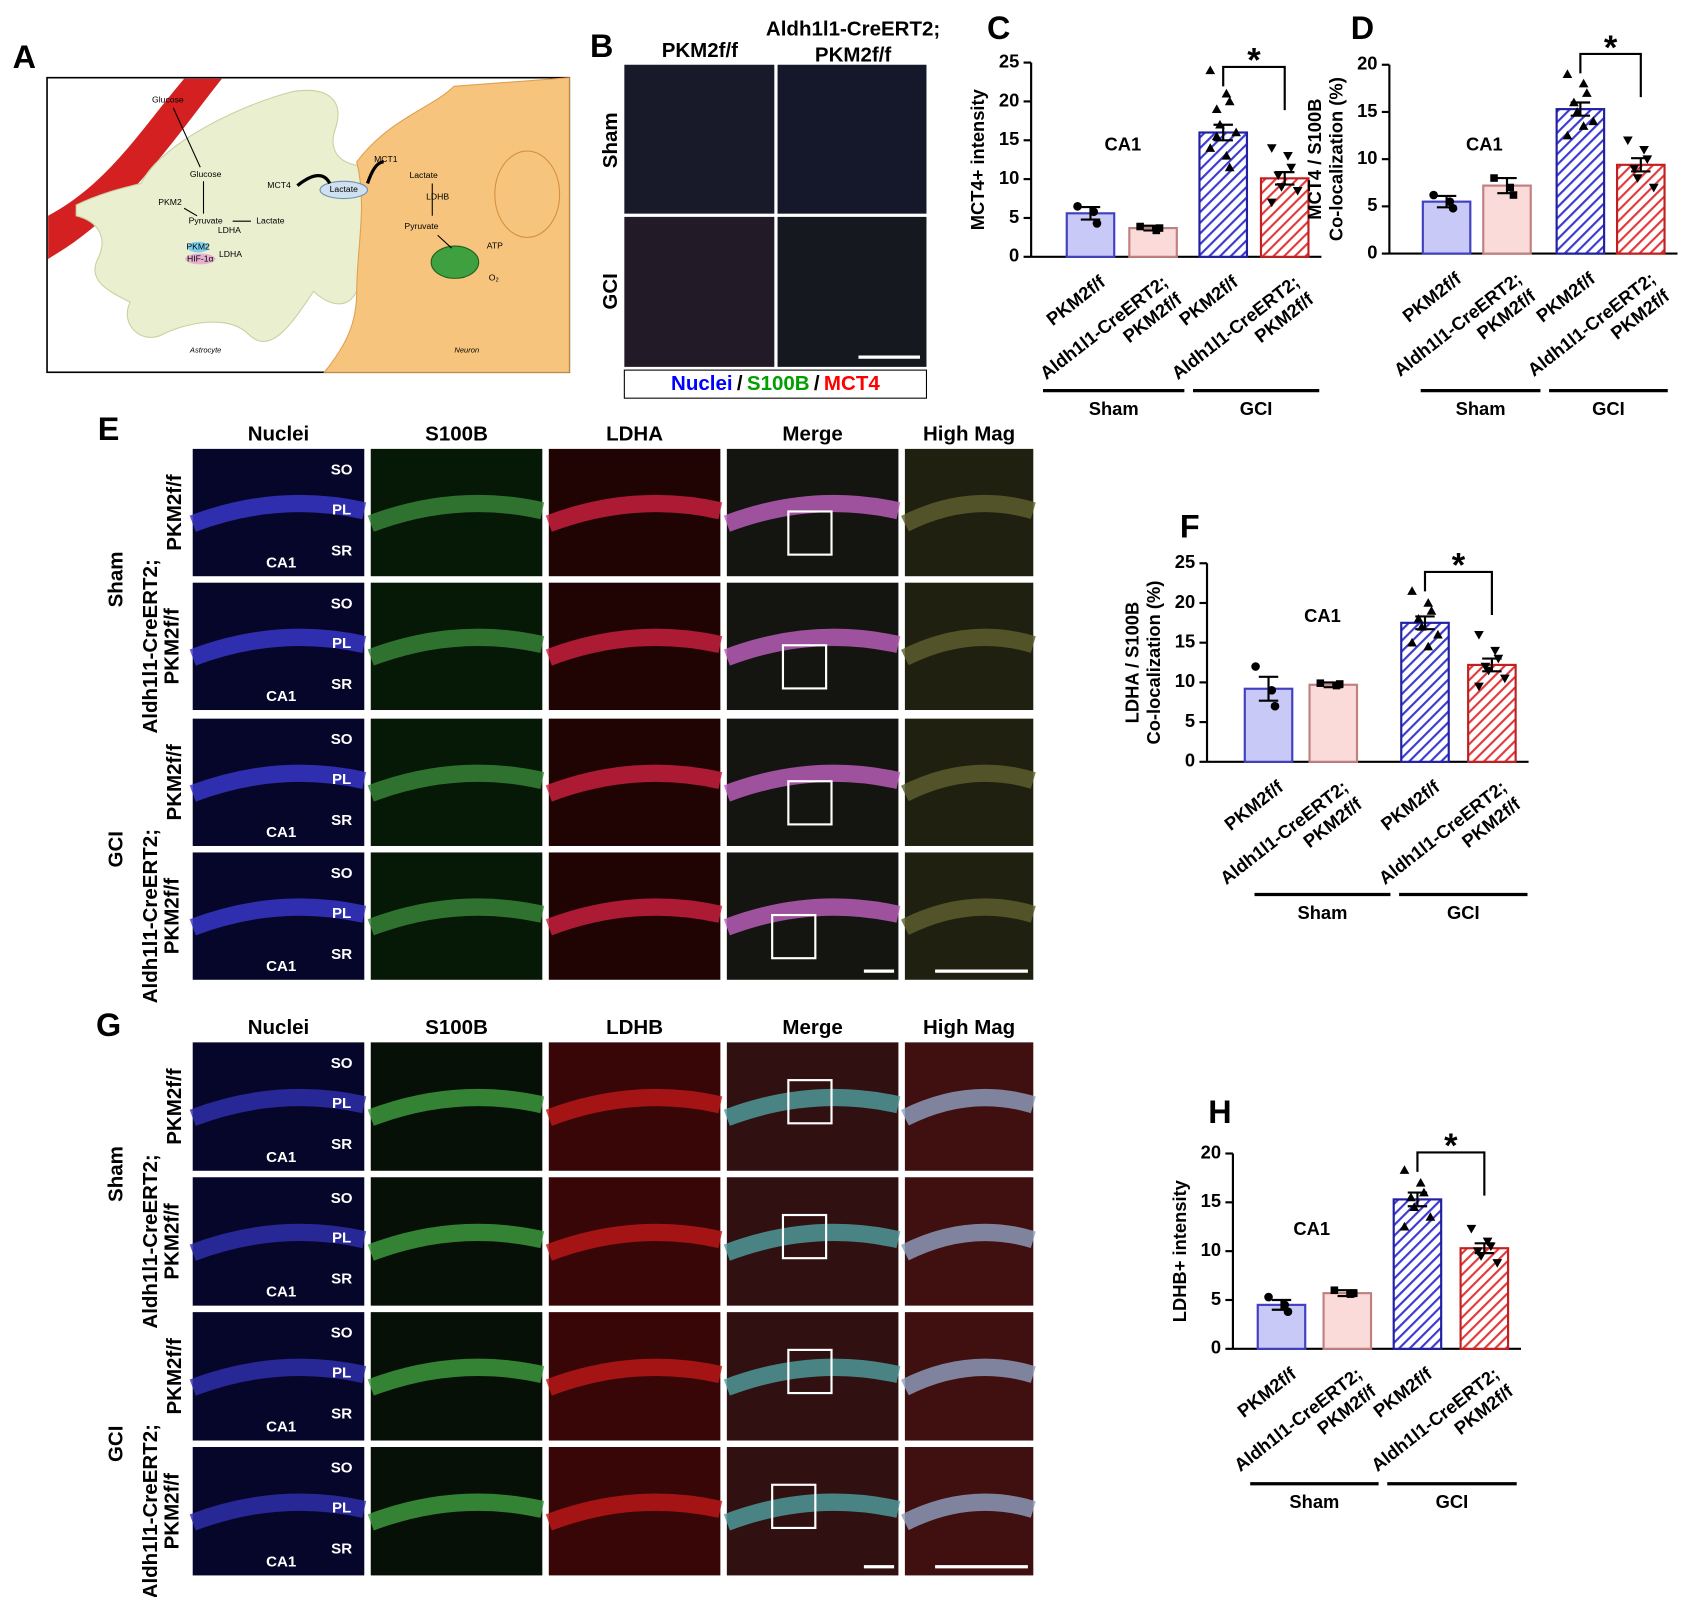 This screenshot has height=1597, width=1690. Describe the element at coordinates (1362, 28) in the screenshot. I see `panel-label: D` at that location.